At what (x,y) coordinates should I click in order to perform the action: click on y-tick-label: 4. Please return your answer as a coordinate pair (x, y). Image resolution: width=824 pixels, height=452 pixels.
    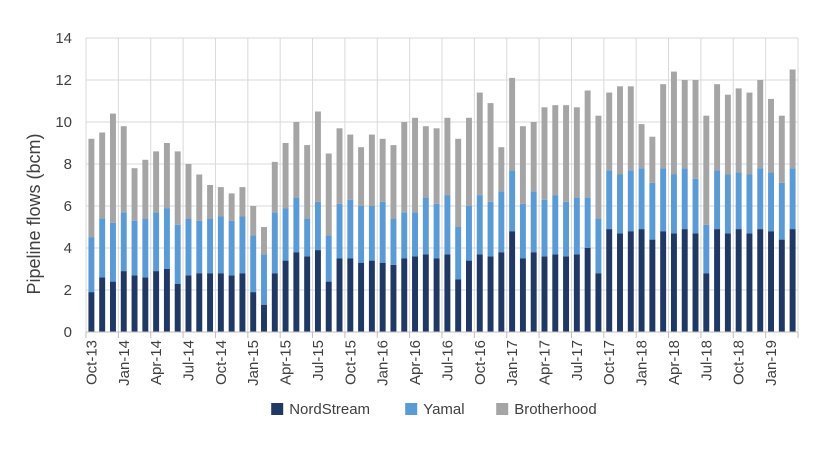
    Looking at the image, I should click on (68, 248).